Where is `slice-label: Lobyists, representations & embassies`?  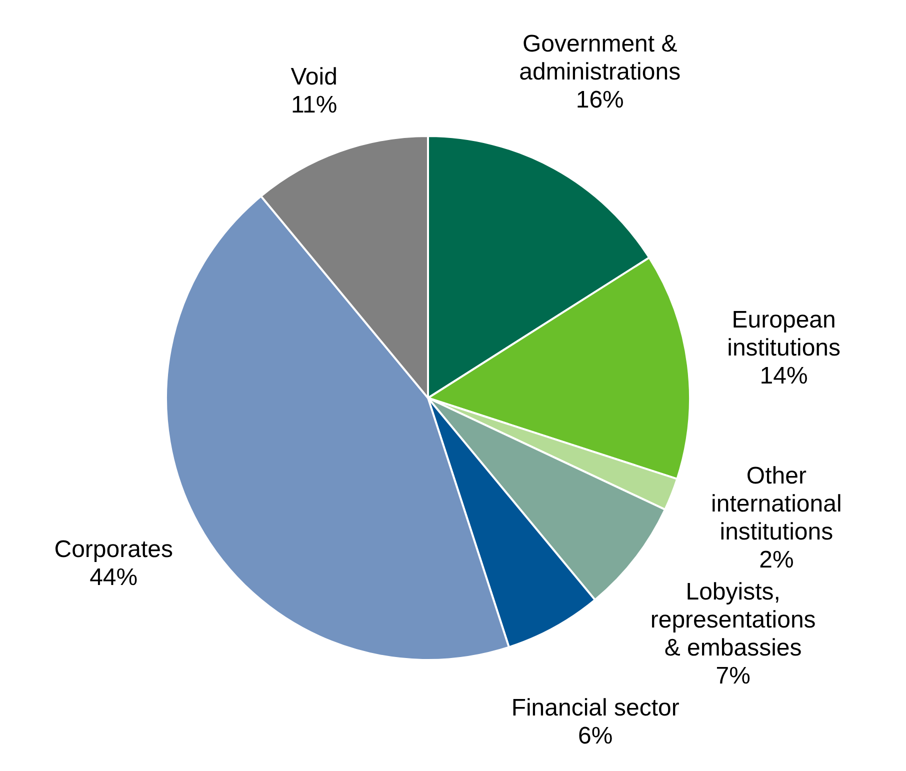
slice-label: Lobyists, representations & embassies is located at coordinates (733, 620).